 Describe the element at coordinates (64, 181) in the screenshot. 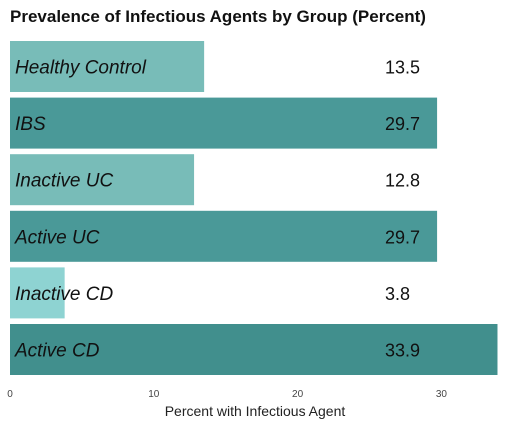

I see `category-label-inactive-uc: Inactive UC` at that location.